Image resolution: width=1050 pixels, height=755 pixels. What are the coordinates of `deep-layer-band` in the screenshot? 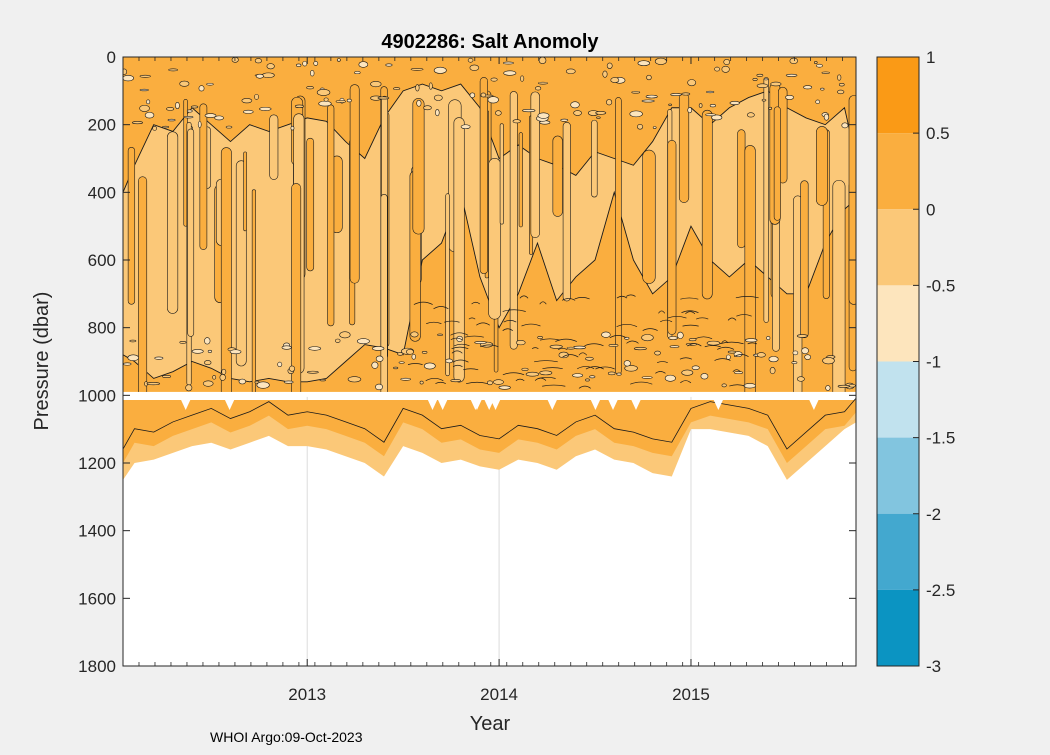 It's located at (489, 431).